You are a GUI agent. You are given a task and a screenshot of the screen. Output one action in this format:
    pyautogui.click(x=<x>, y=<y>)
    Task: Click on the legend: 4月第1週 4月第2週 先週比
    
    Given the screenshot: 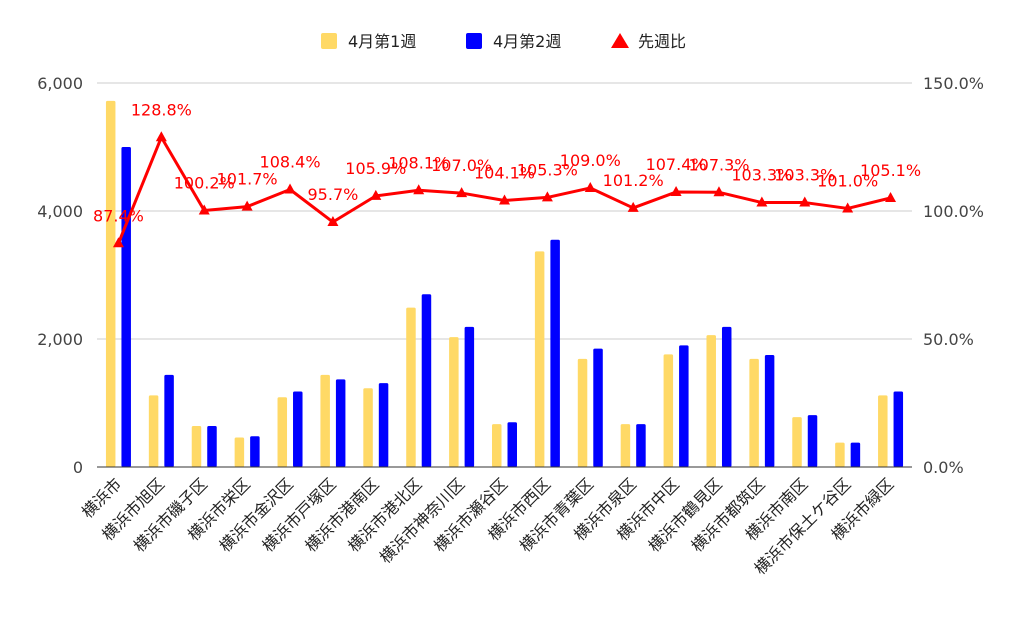 What is the action you would take?
    pyautogui.click(x=503, y=41)
    